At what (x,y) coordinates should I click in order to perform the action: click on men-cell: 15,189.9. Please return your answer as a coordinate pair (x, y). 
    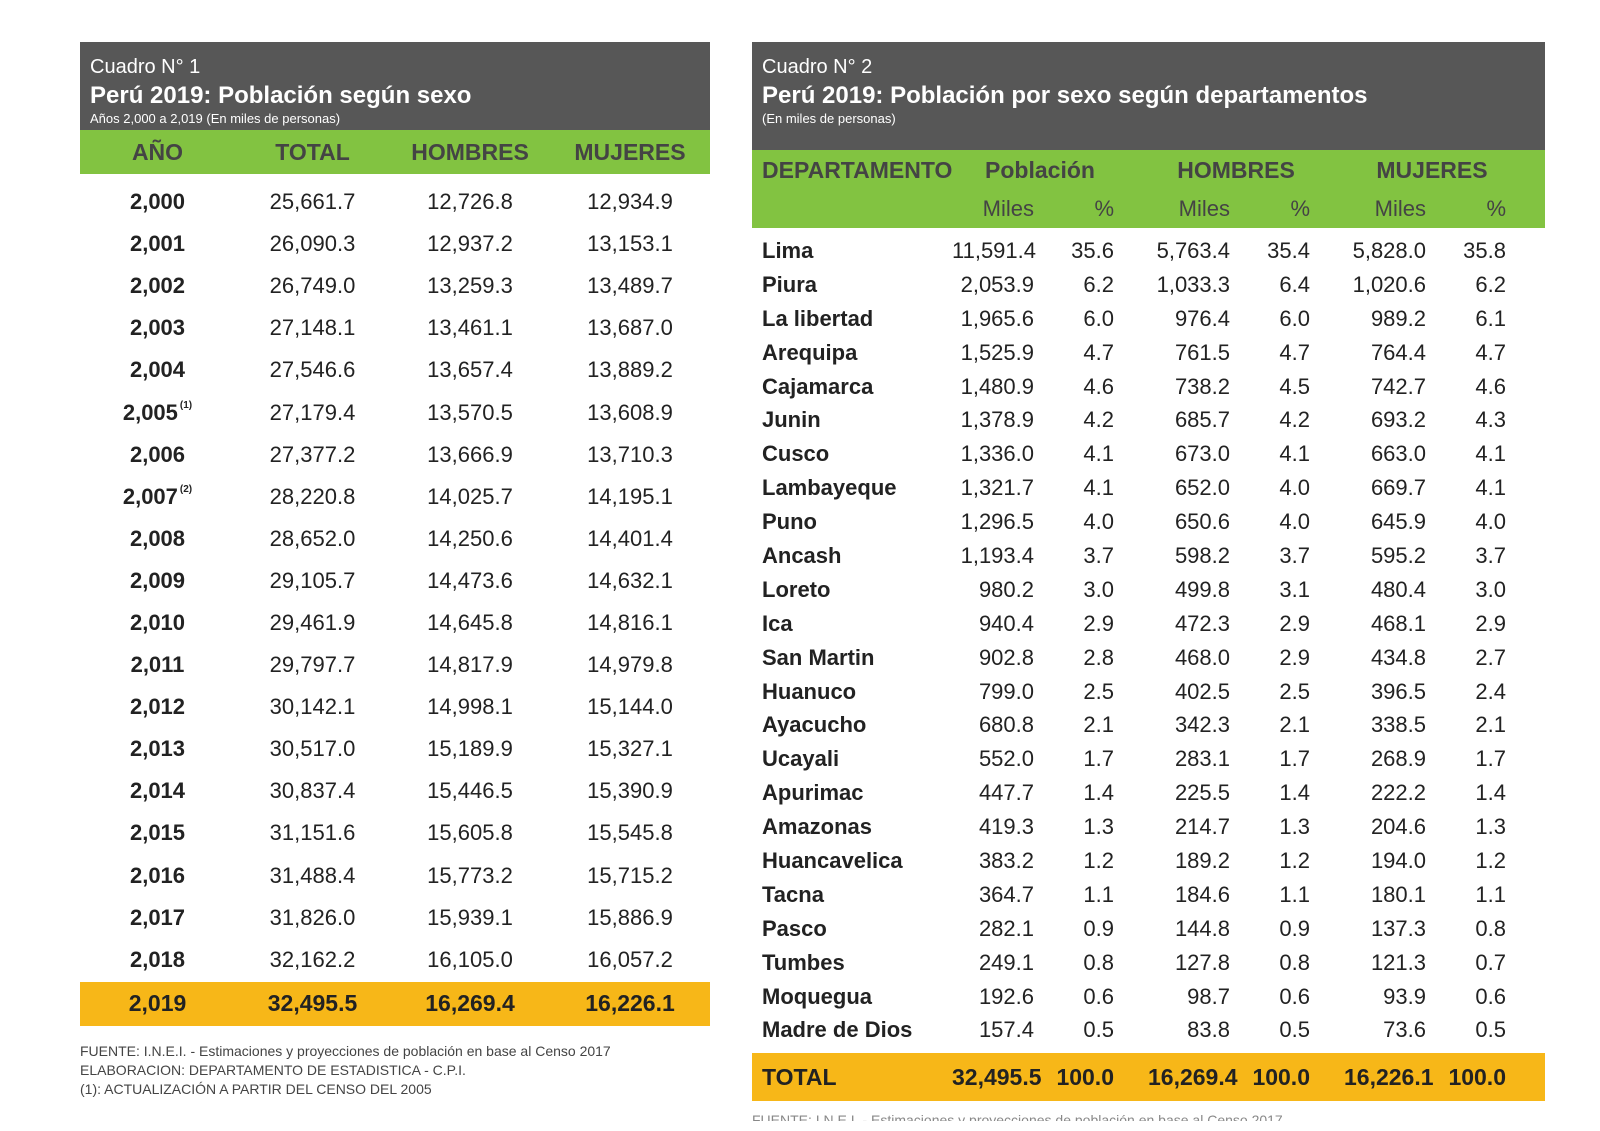
    Looking at the image, I should click on (470, 749).